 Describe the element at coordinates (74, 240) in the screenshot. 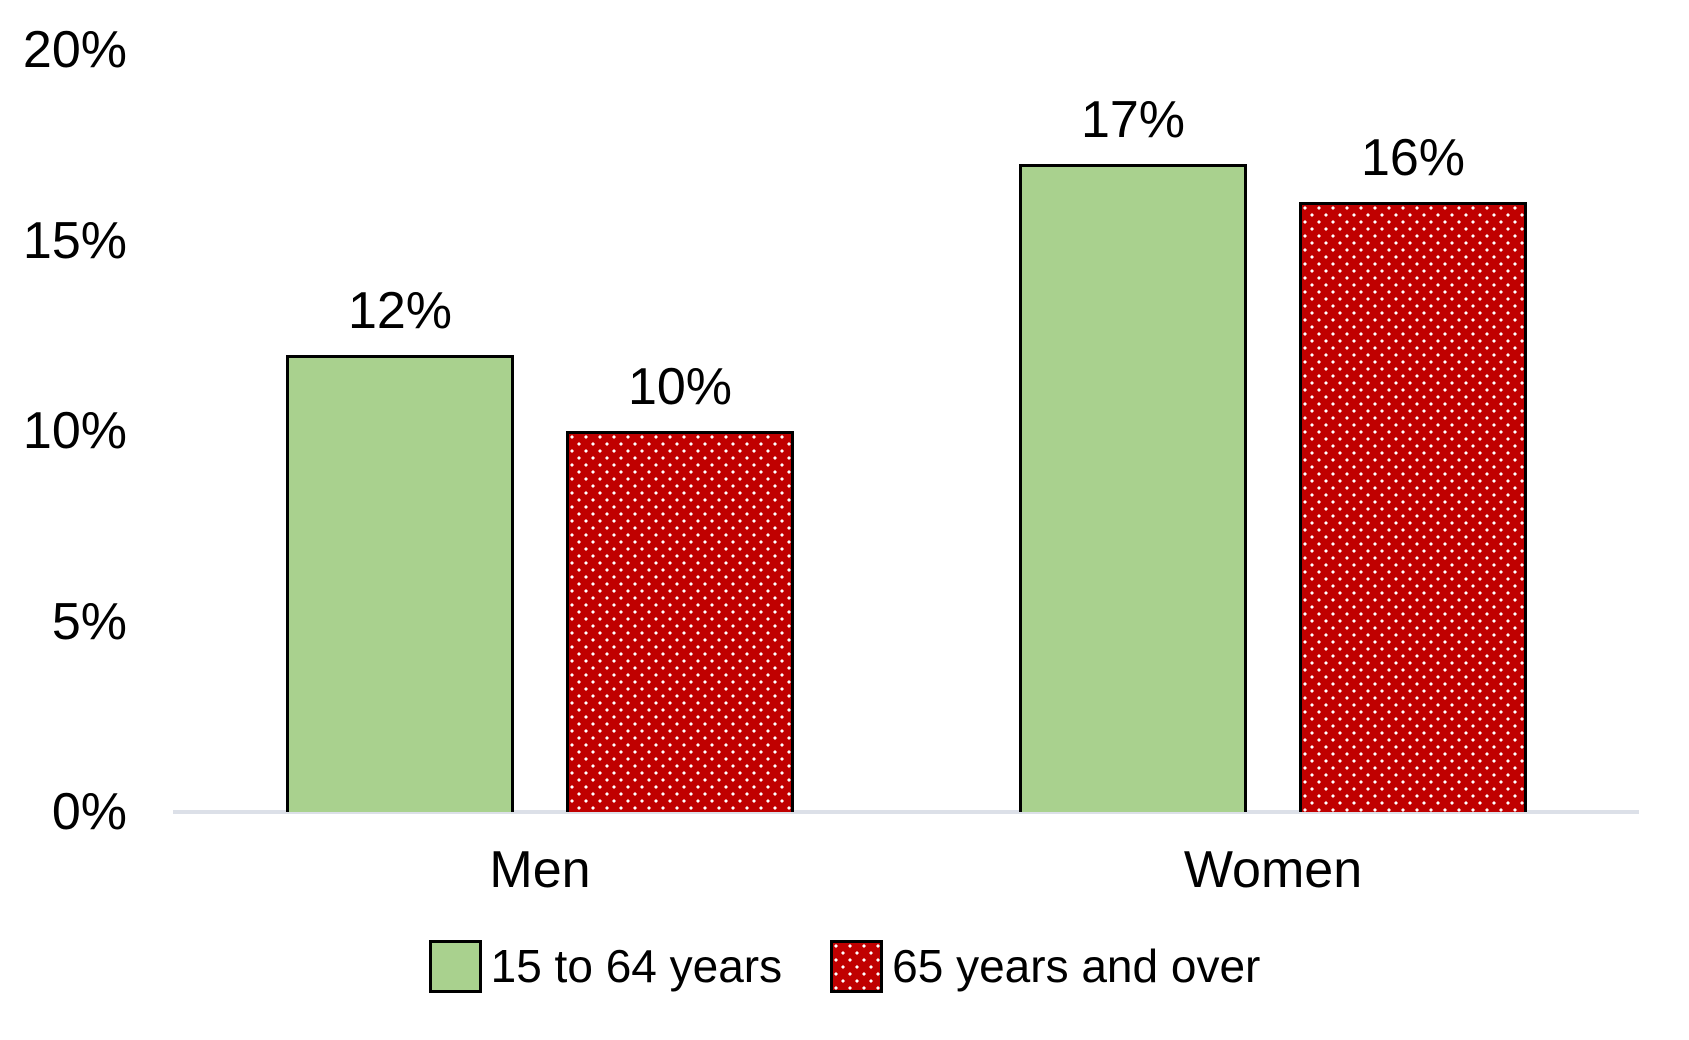

I see `y-axis-tick-label: 15%` at that location.